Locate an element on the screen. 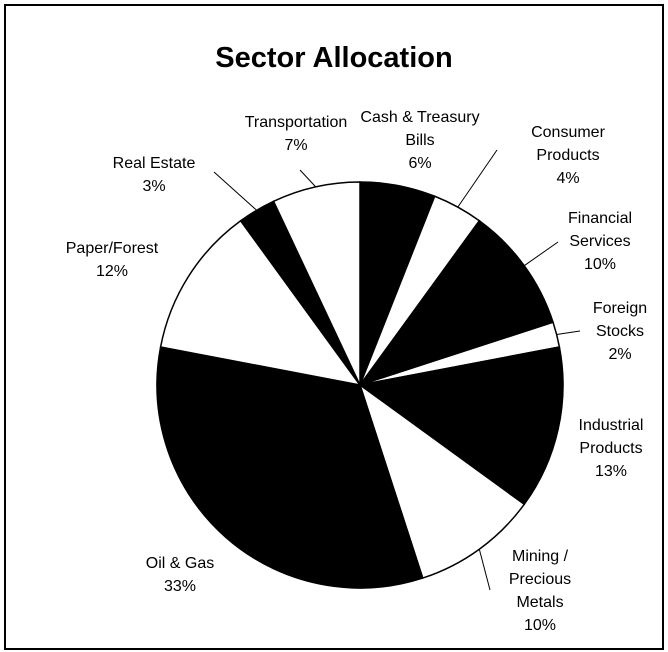  slice-value-label: 13% is located at coordinates (611, 471).